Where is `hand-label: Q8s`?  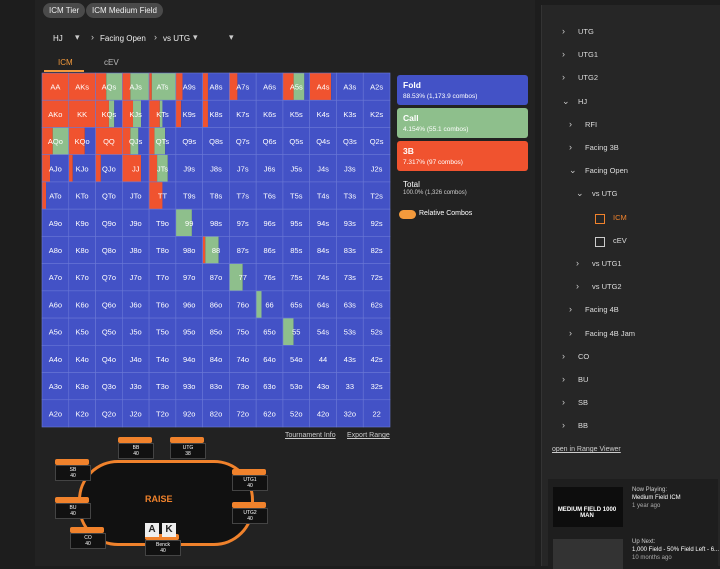 hand-label: Q8s is located at coordinates (216, 141).